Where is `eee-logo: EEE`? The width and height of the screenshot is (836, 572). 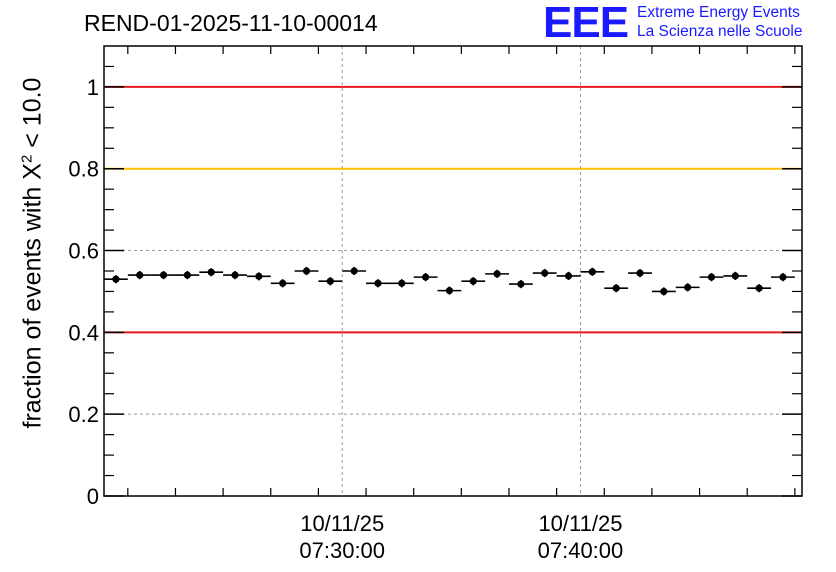
eee-logo: EEE is located at coordinates (586, 23).